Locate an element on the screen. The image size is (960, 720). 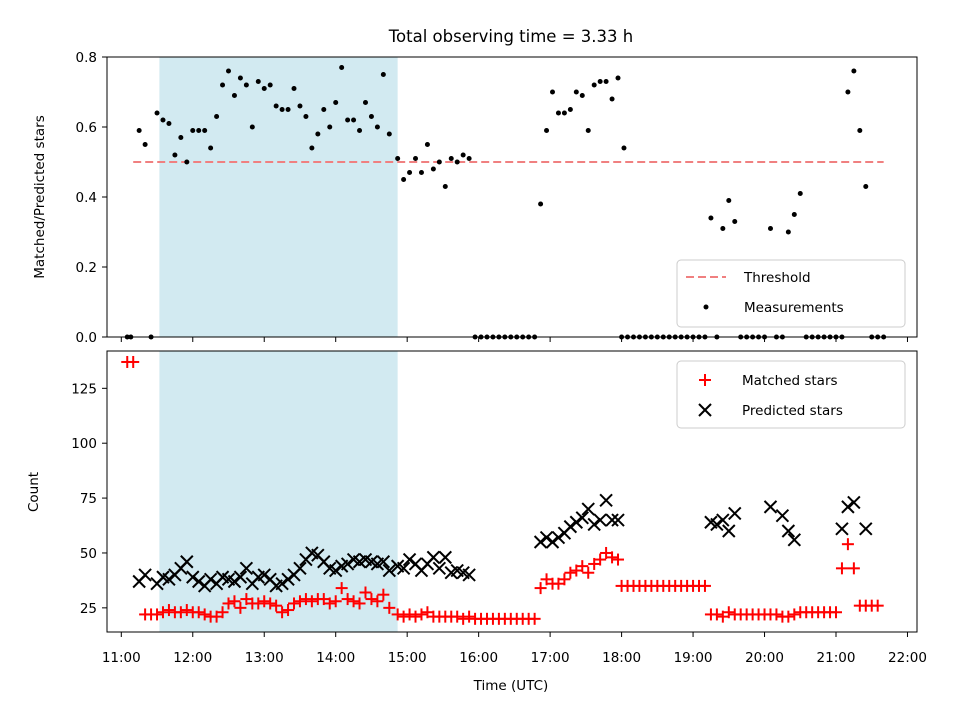
bottom-y-tick-label: 100 is located at coordinates (84, 444).